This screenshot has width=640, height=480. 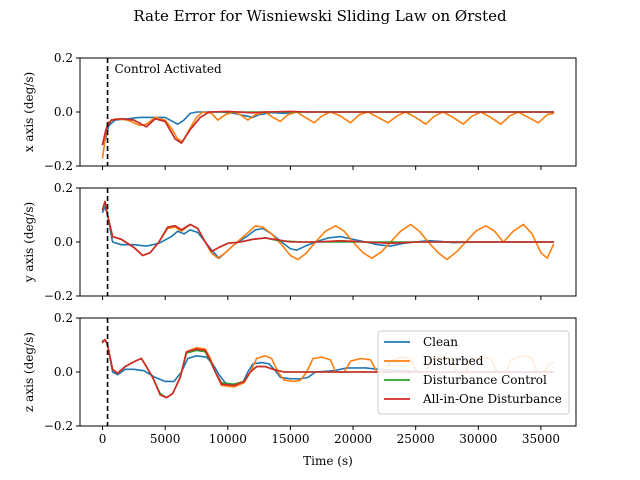 I want to click on legend-box, so click(x=473, y=372).